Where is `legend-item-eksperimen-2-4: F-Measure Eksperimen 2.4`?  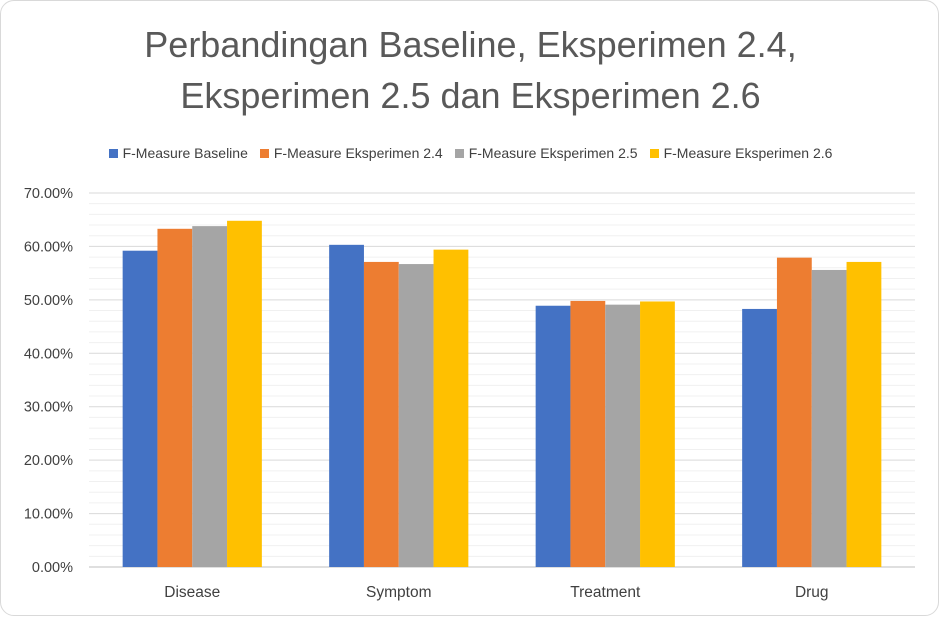 legend-item-eksperimen-2-4: F-Measure Eksperimen 2.4 is located at coordinates (351, 153).